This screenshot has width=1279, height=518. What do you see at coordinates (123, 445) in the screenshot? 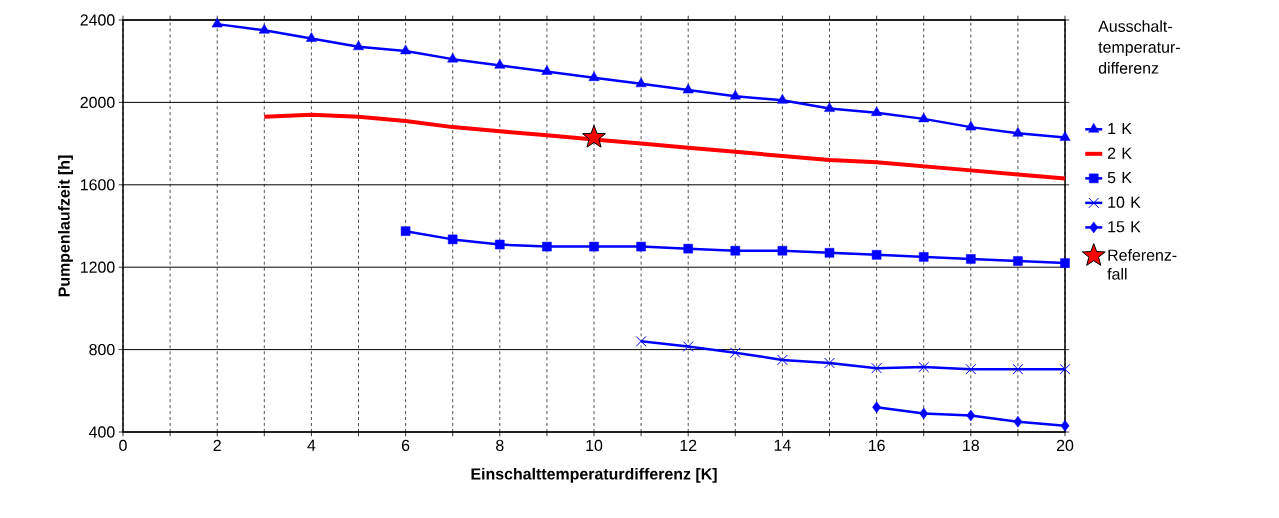
I see `x-tick-label: 0` at bounding box center [123, 445].